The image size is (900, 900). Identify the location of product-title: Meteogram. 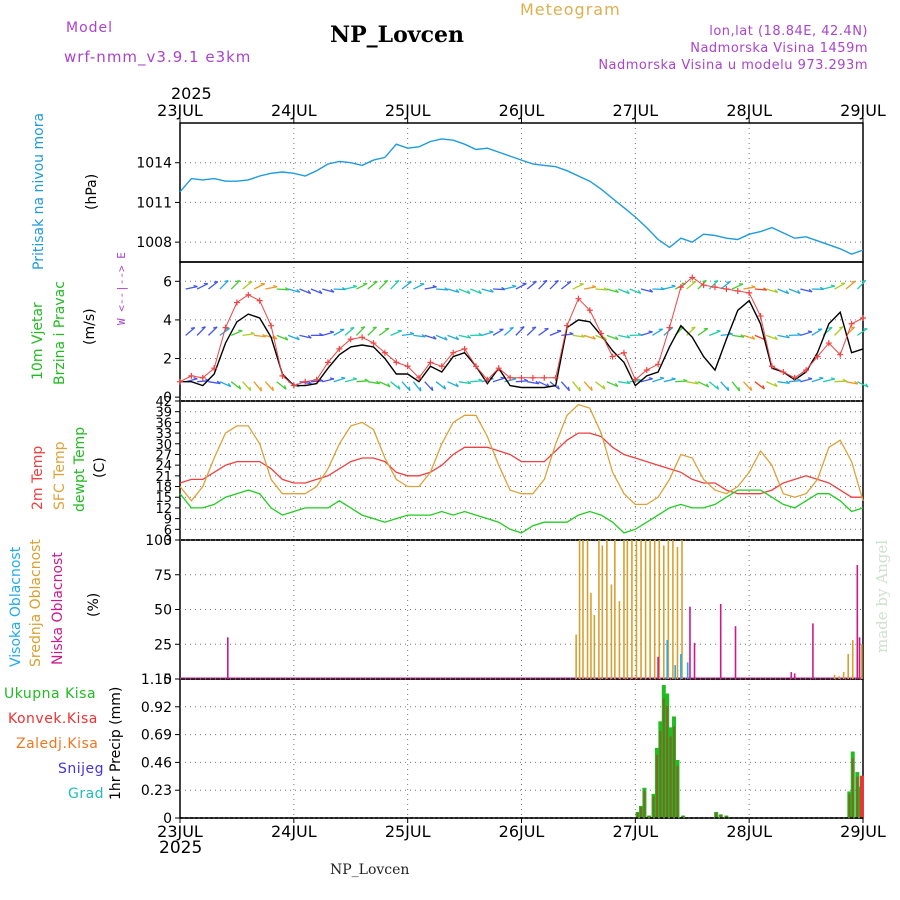
(570, 9).